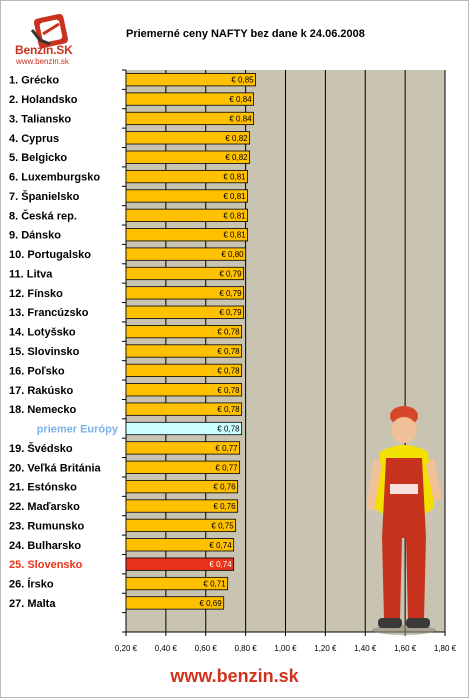  I want to click on category-label: 20. Veľká Británia, so click(55, 468).